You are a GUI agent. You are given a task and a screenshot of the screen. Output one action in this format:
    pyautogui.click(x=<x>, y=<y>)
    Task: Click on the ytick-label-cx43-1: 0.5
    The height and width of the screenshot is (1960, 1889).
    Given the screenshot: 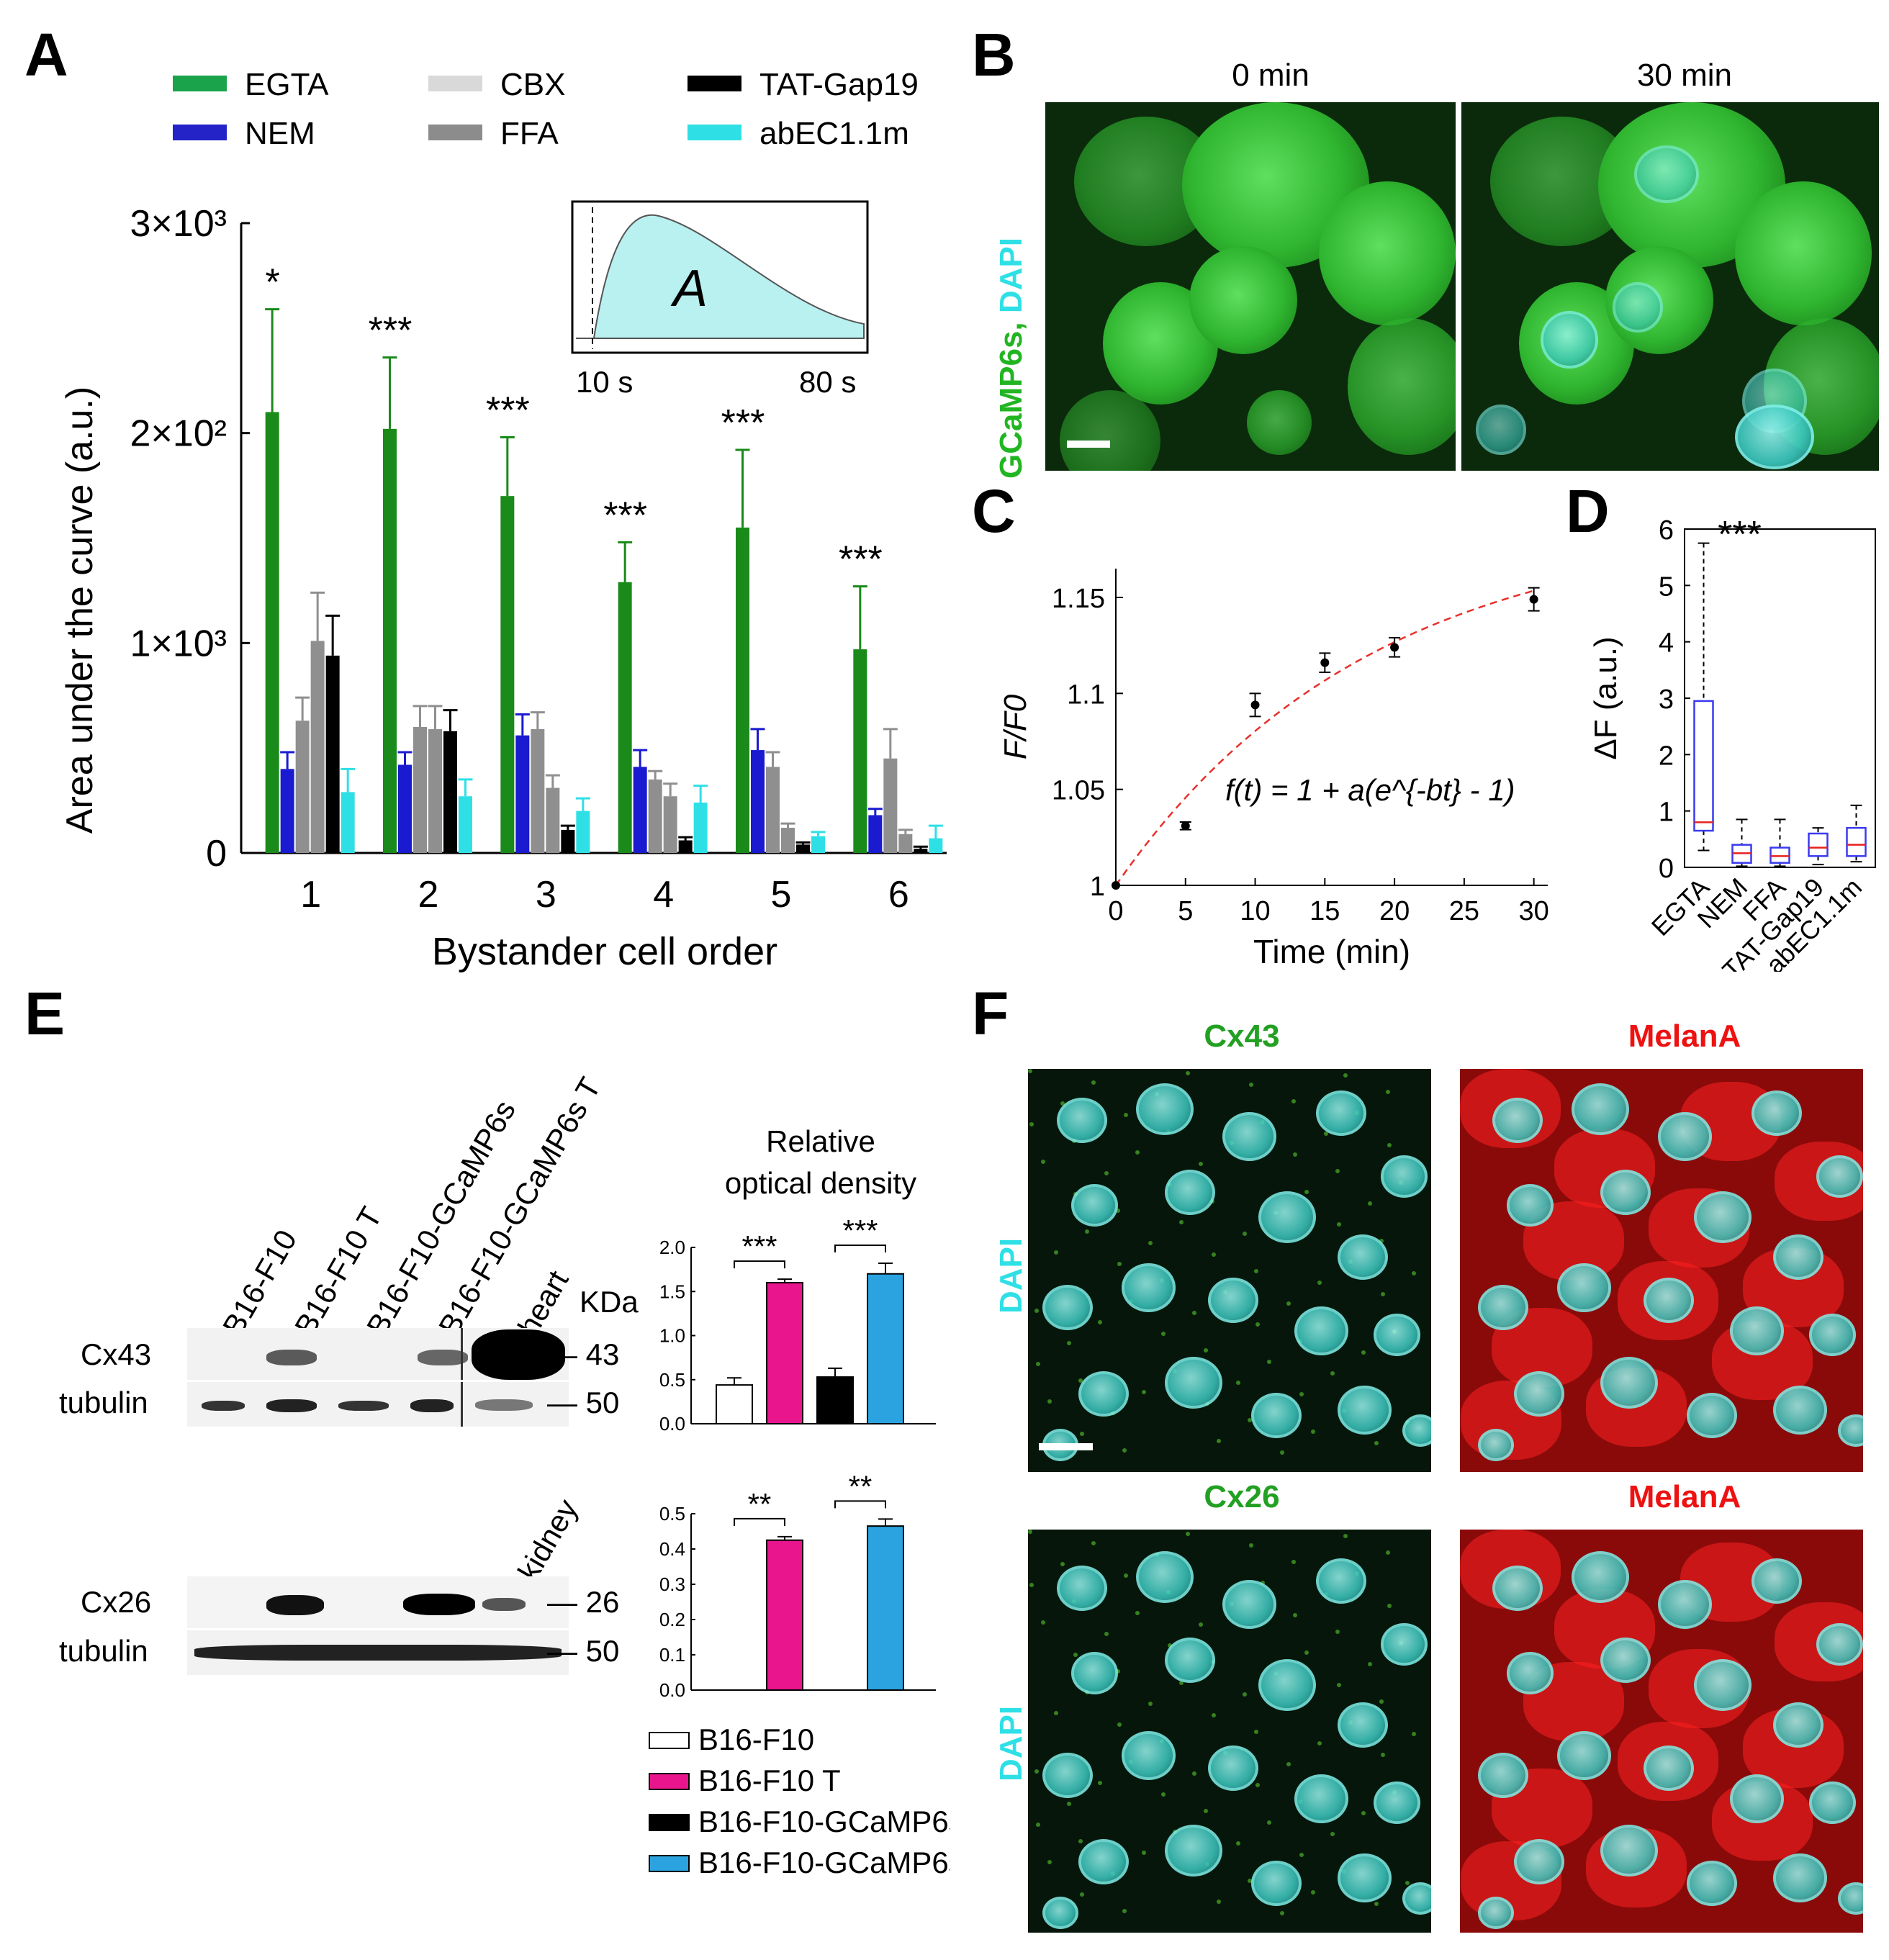 What is the action you would take?
    pyautogui.click(x=672, y=1380)
    